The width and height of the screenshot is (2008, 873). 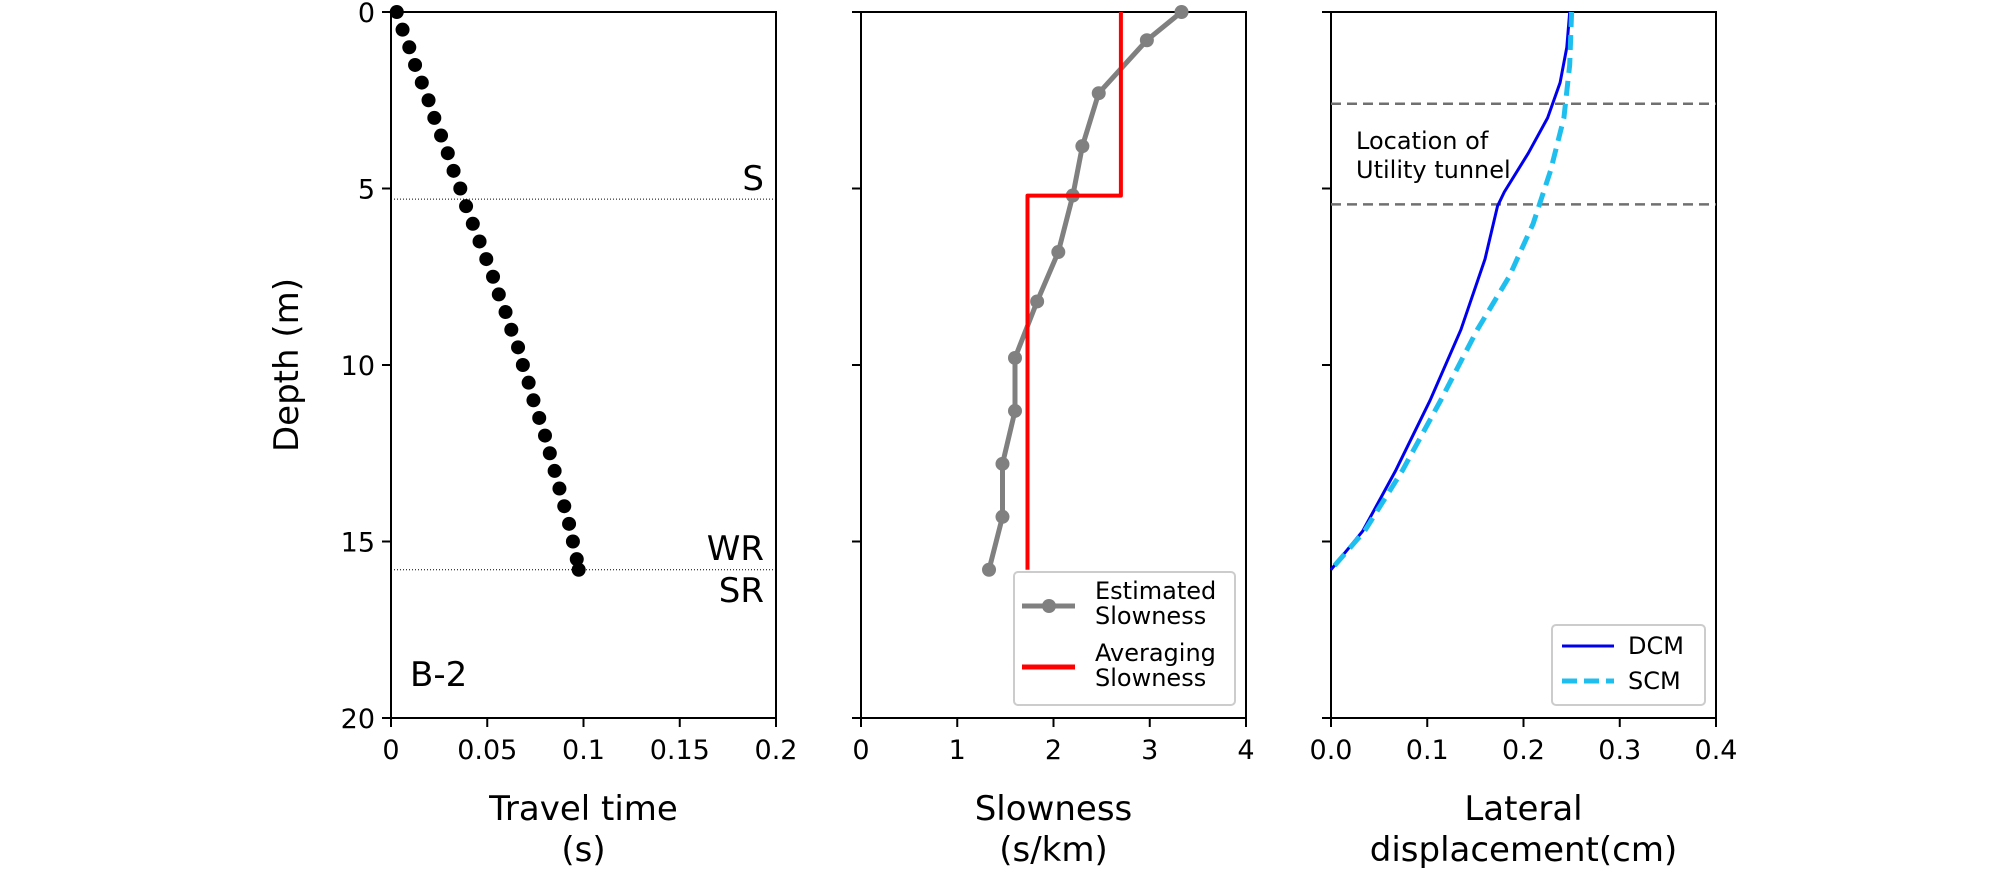 What do you see at coordinates (1523, 829) in the screenshot?
I see `panel-3-x-axis-title: Lateral displacement(cm)` at bounding box center [1523, 829].